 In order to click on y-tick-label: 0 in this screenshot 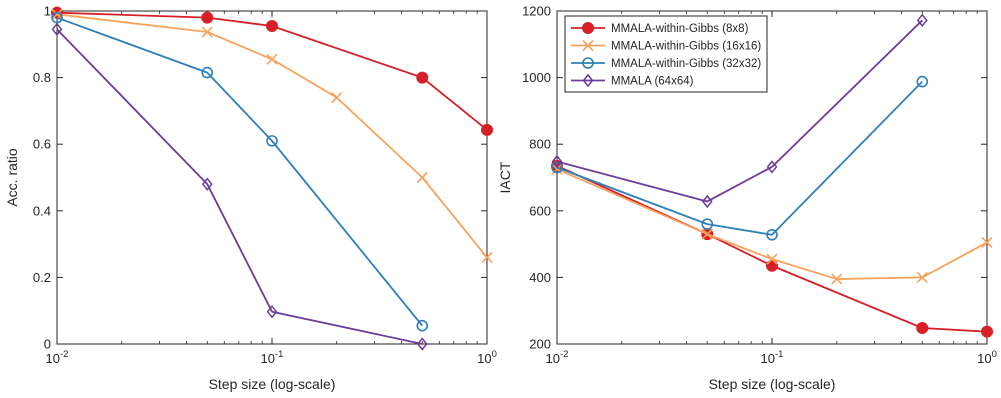, I will do `click(47, 344)`.